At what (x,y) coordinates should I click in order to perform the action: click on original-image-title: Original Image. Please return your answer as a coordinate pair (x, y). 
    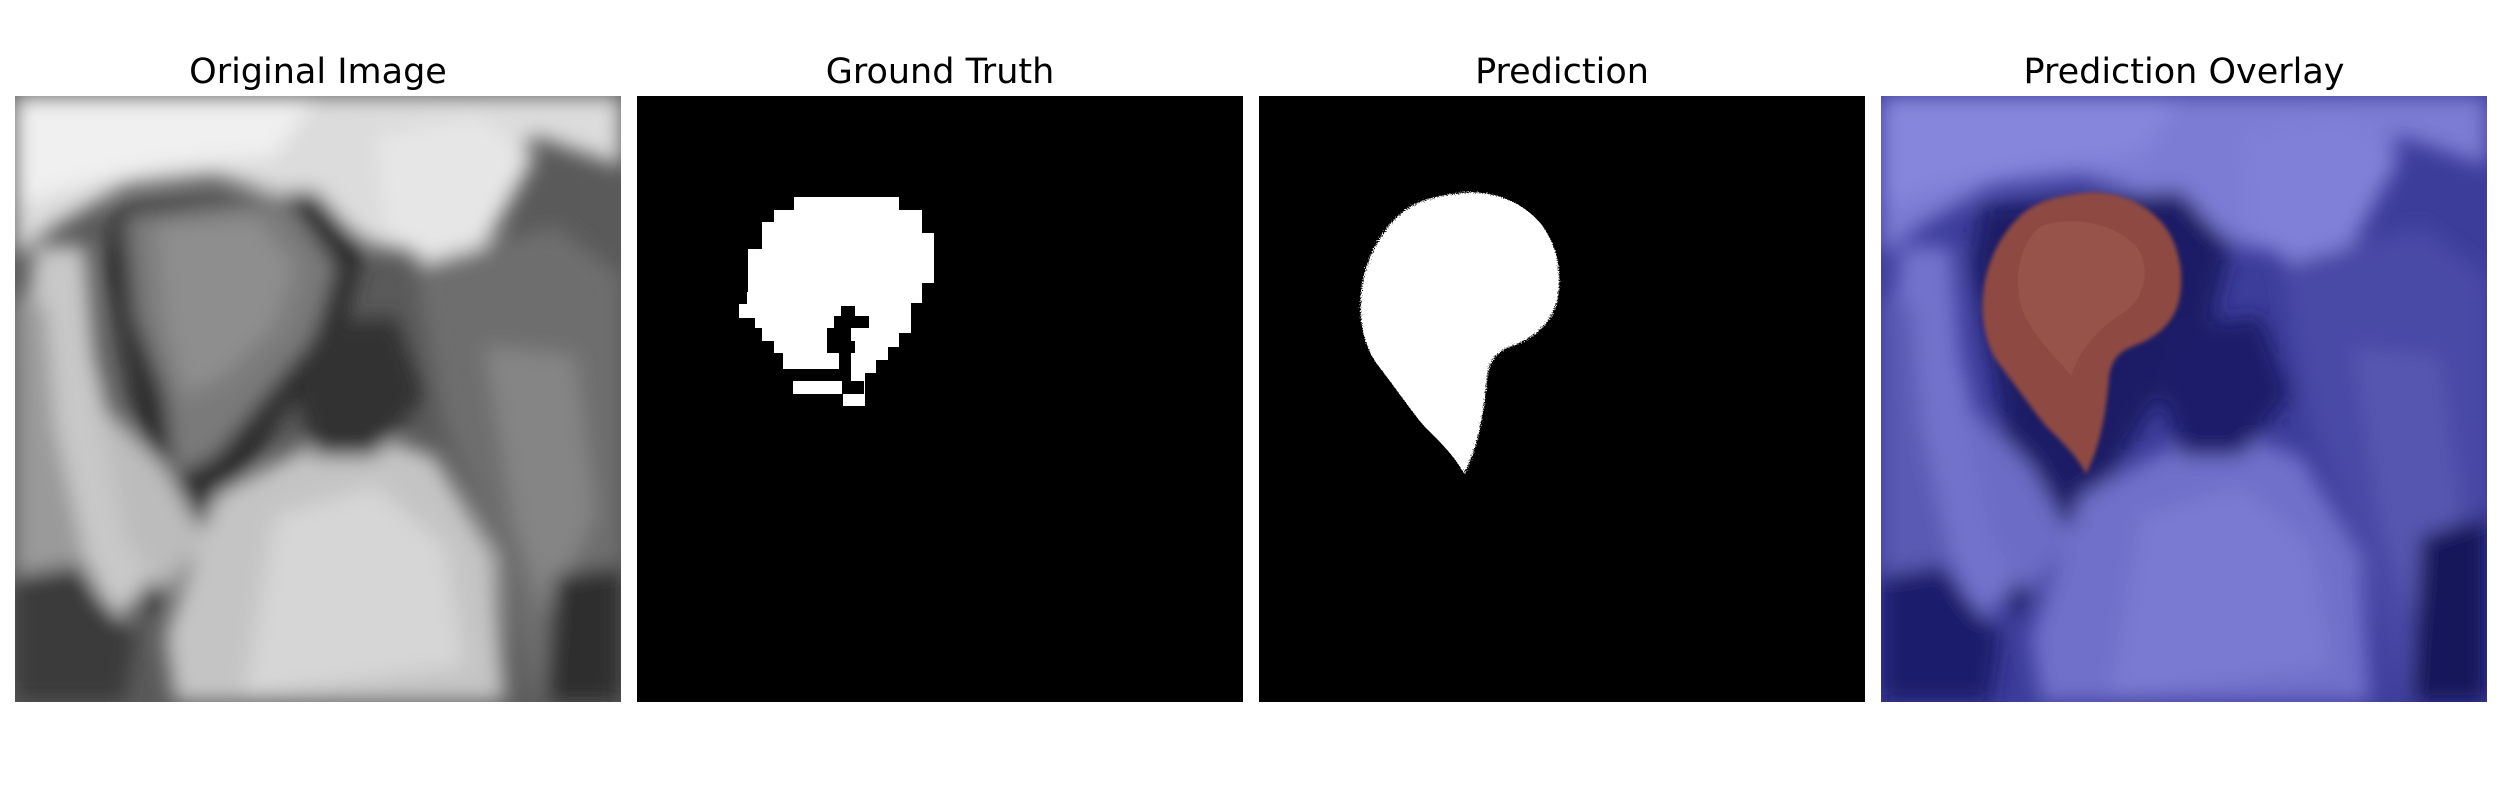
    Looking at the image, I should click on (318, 72).